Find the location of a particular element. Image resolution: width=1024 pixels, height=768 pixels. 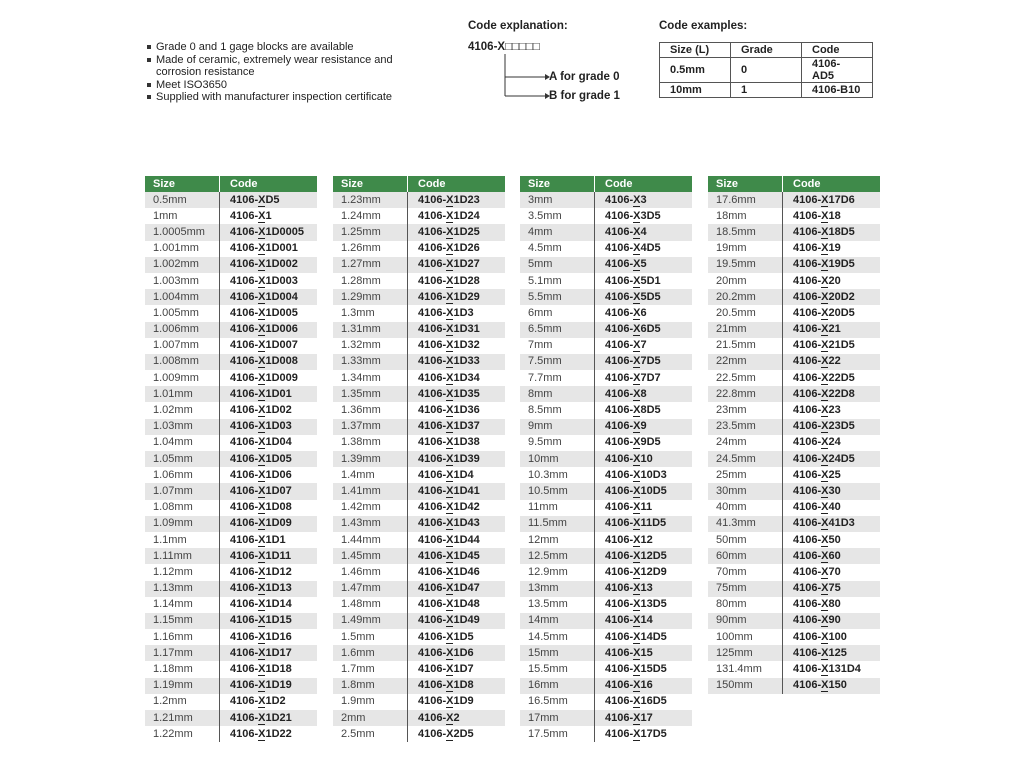

code-cell: 4106-X3 is located at coordinates (643, 200).